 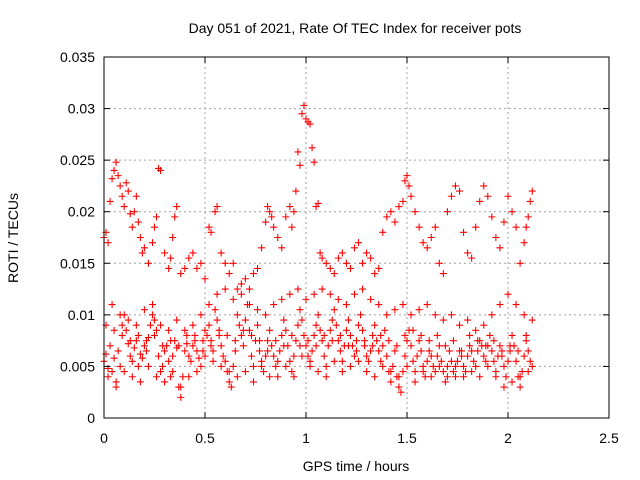 I want to click on x-tick-label: 1, so click(x=306, y=438).